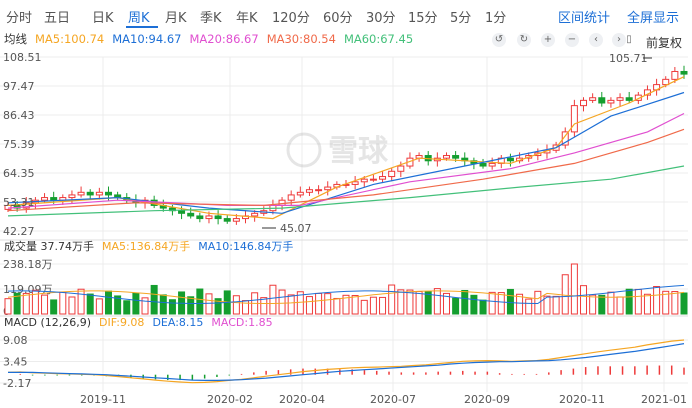  I want to click on tab-4: 周K, so click(139, 18).